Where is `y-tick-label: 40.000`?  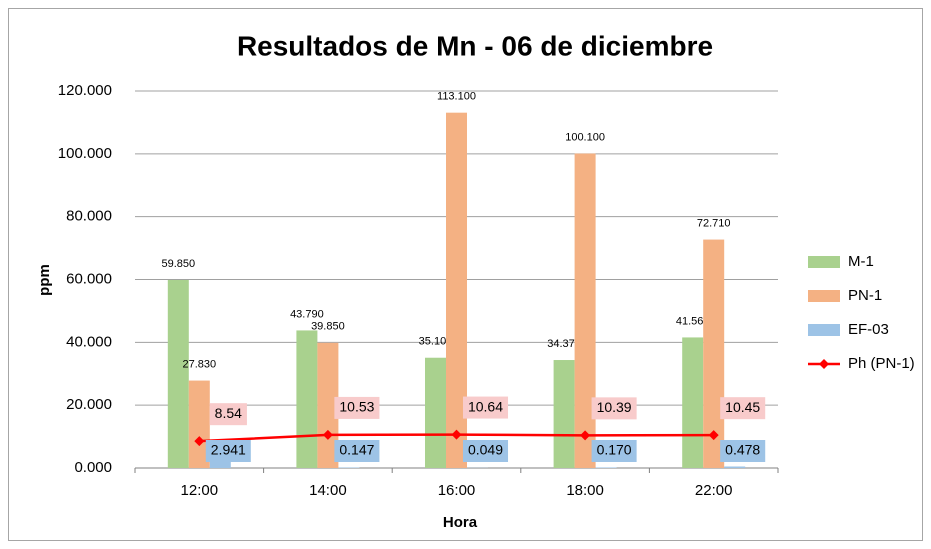
y-tick-label: 40.000 is located at coordinates (89, 341).